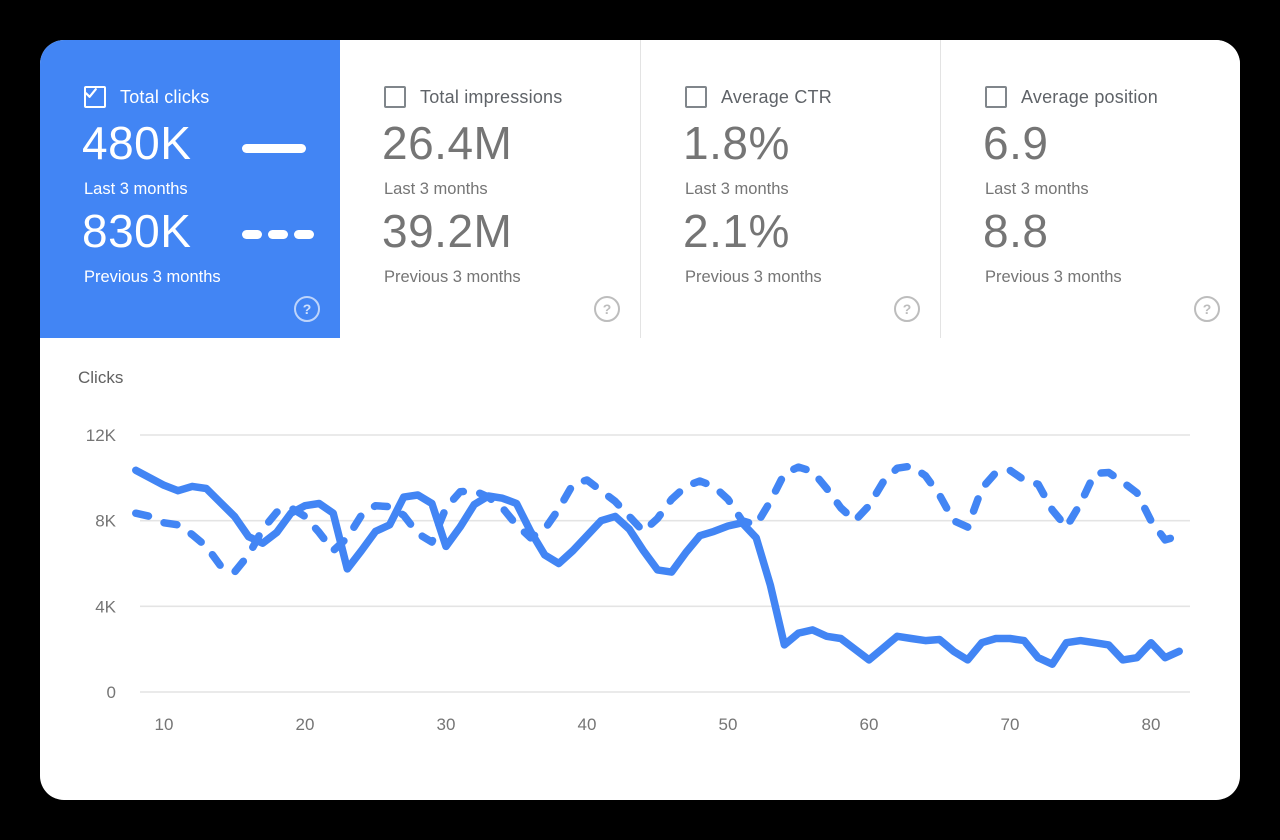 The width and height of the screenshot is (1280, 840). I want to click on solid-line-legend-icon, so click(274, 148).